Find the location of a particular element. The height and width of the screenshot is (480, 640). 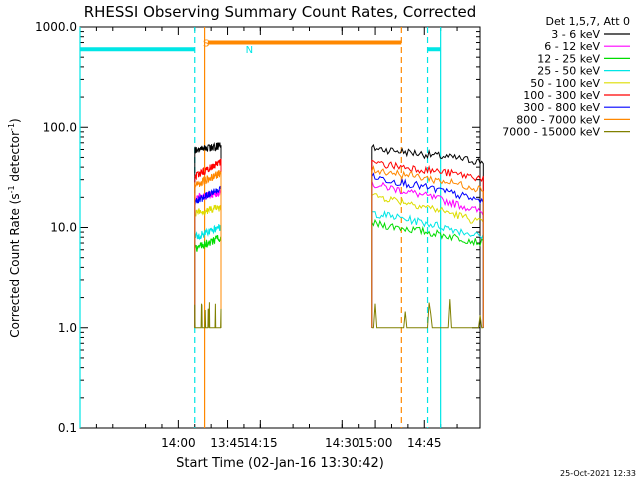

x-tick-label: 14:30 is located at coordinates (342, 443).